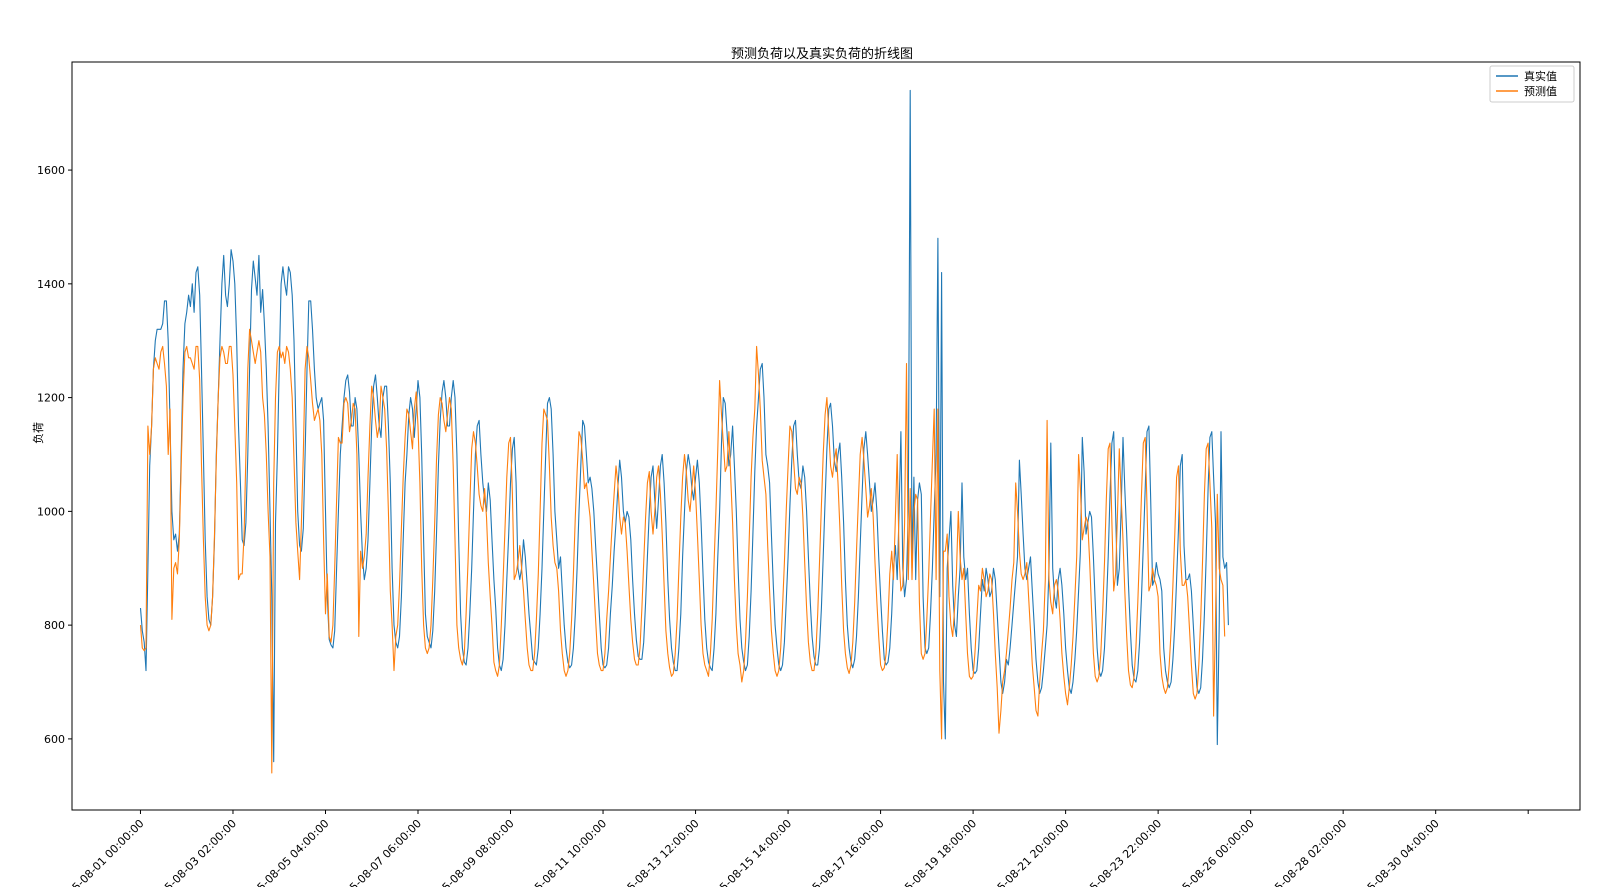 This screenshot has height=891, width=1613. Describe the element at coordinates (51, 170) in the screenshot. I see `y-tick-label: 1600` at that location.